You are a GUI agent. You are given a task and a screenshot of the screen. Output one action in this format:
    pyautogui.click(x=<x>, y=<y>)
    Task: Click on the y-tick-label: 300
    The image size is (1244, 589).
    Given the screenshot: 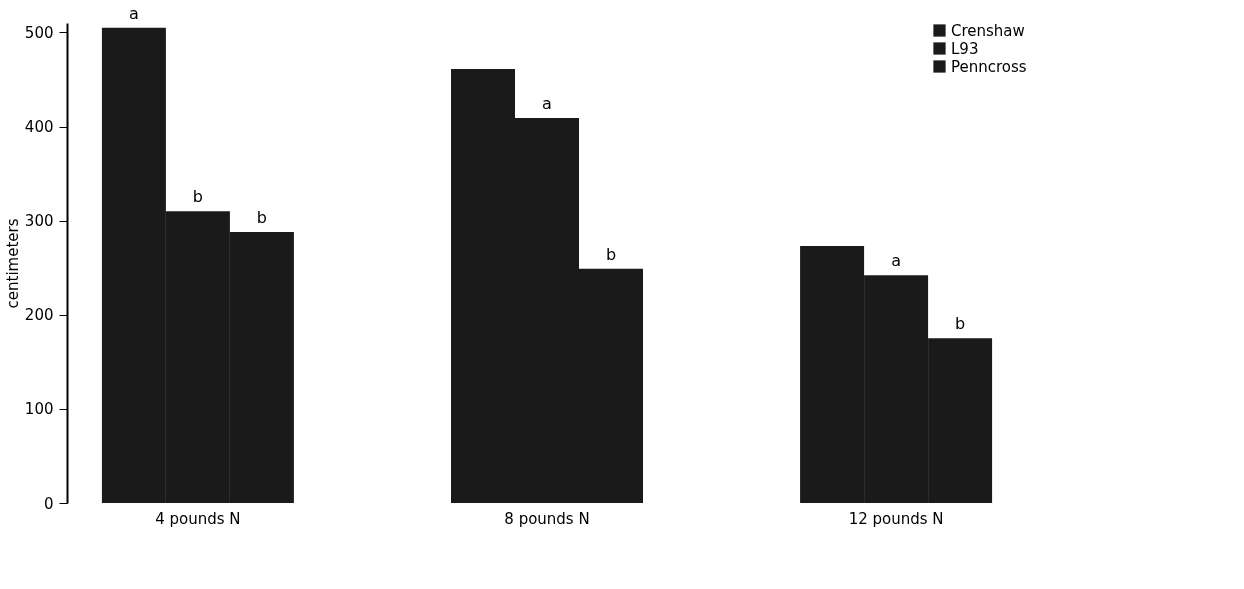 What is the action you would take?
    pyautogui.click(x=39, y=221)
    